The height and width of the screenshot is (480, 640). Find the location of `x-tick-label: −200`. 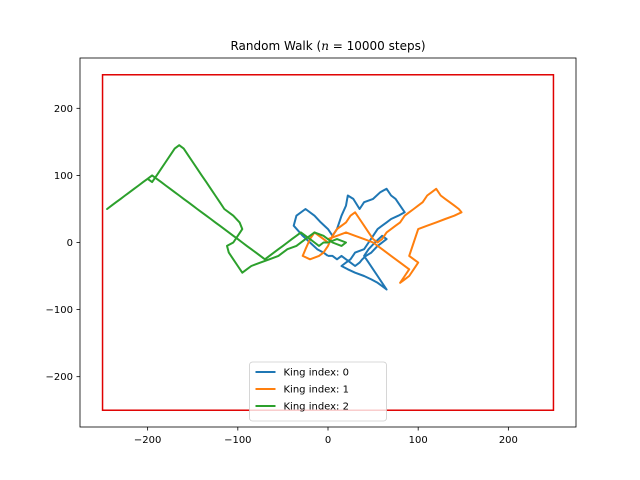

x-tick-label: −200 is located at coordinates (147, 440).